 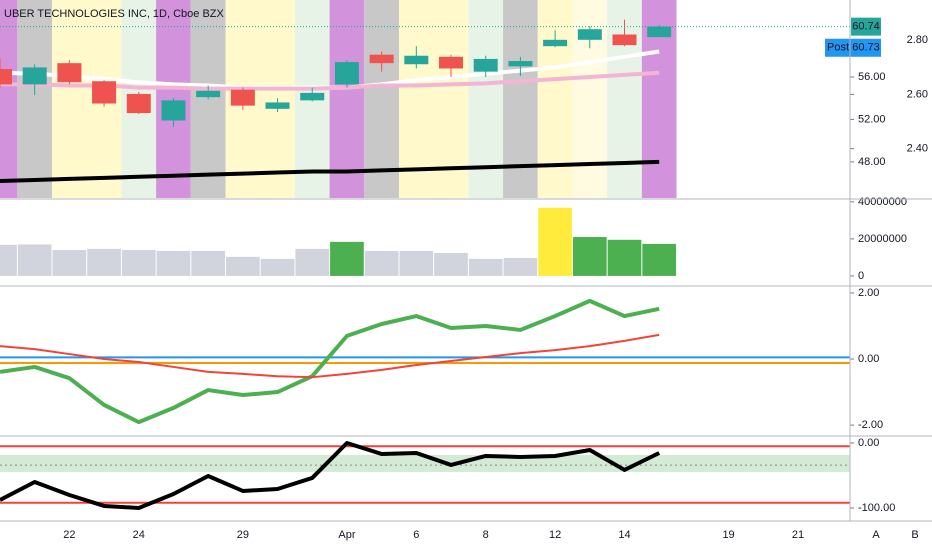 What do you see at coordinates (243, 535) in the screenshot?
I see `x-tick-label: 29` at bounding box center [243, 535].